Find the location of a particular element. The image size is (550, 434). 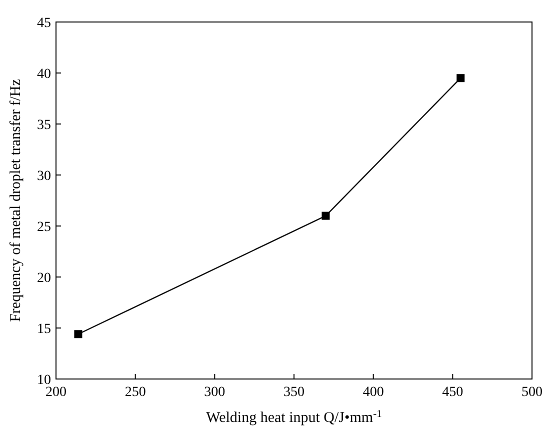

x-tick-label: 450 is located at coordinates (453, 392).